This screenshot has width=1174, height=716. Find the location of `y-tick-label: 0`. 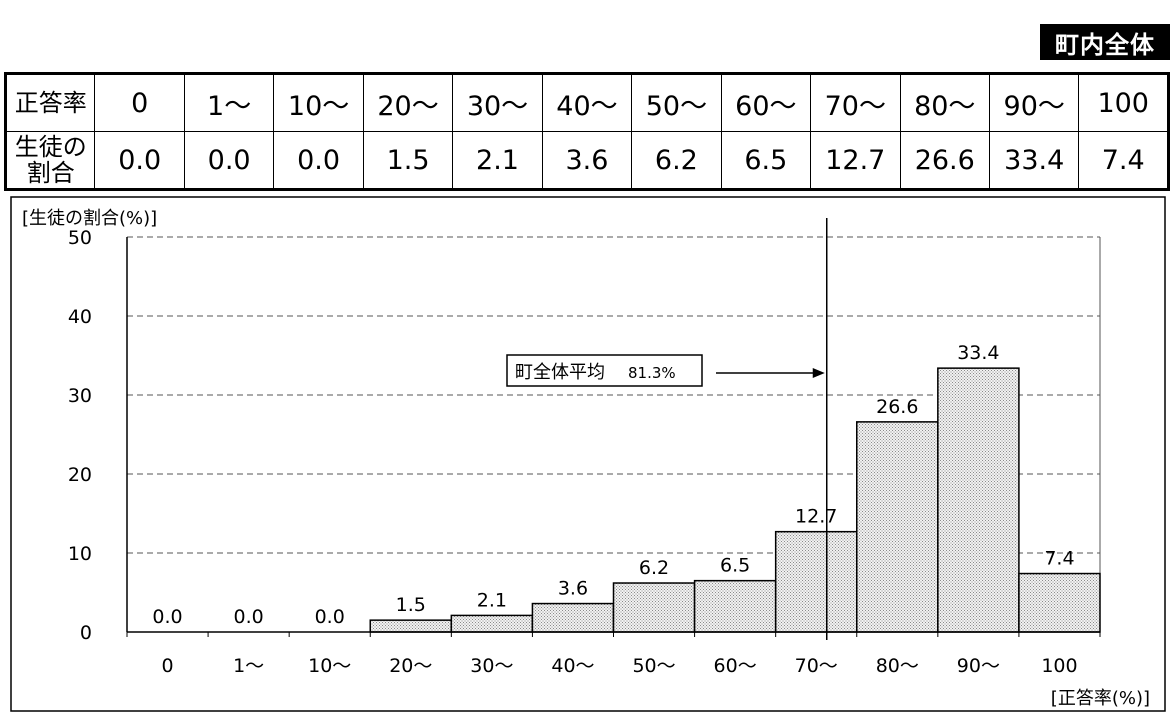

y-tick-label: 0 is located at coordinates (86, 633).